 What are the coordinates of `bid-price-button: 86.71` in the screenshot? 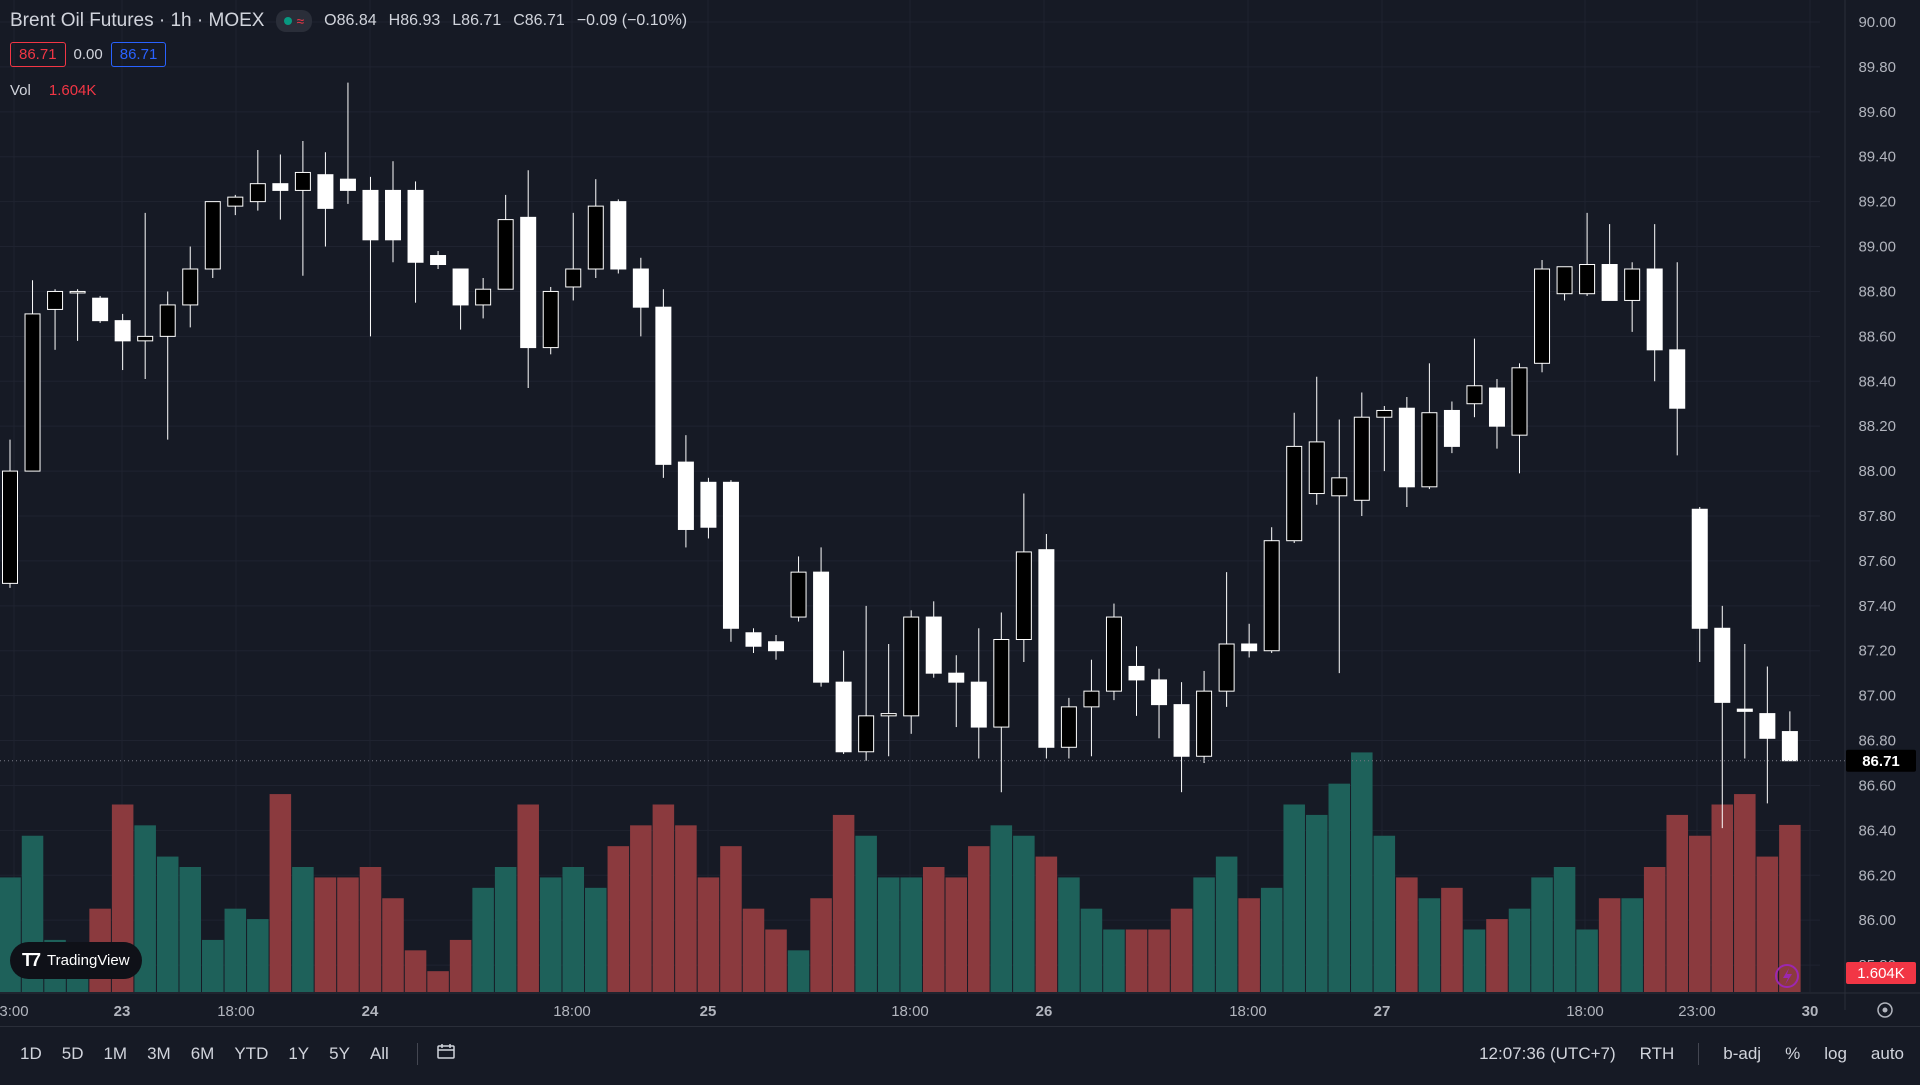 It's located at (38, 54).